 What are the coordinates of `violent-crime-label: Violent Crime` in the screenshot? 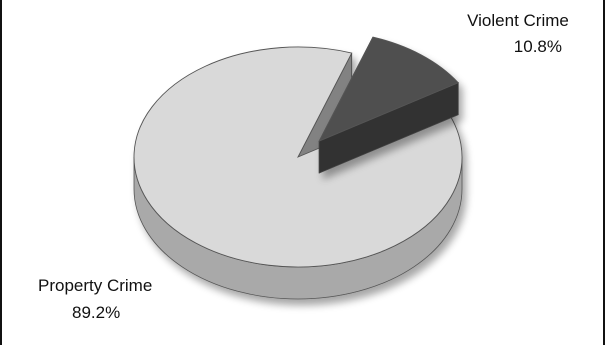 It's located at (518, 20).